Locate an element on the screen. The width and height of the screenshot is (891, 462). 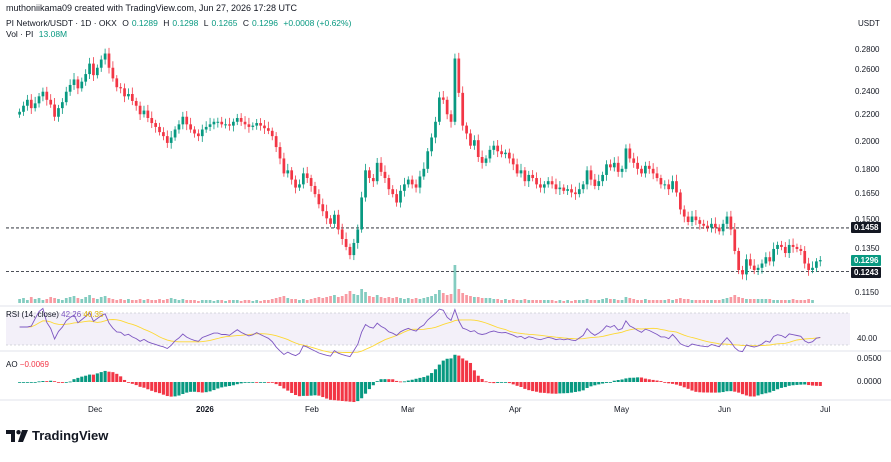
ao-label: AO is located at coordinates (12, 364).